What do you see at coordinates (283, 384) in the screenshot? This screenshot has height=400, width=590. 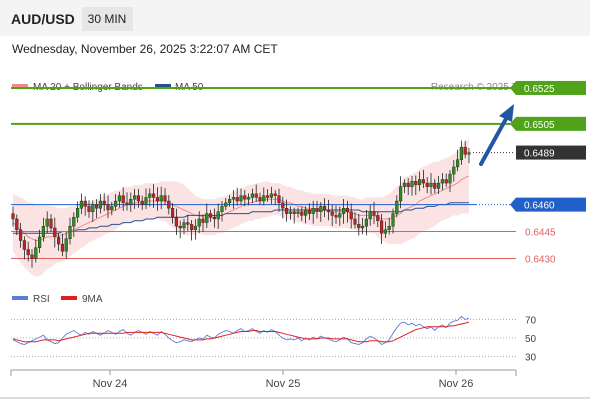 I see `x-tick-label: Nov 25` at bounding box center [283, 384].